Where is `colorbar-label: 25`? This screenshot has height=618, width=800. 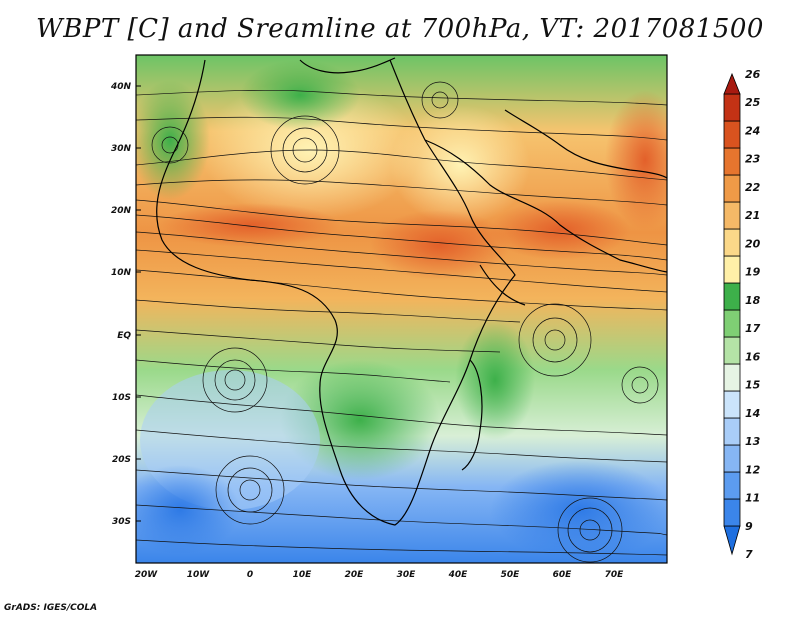
colorbar-label: 25 is located at coordinates (753, 102).